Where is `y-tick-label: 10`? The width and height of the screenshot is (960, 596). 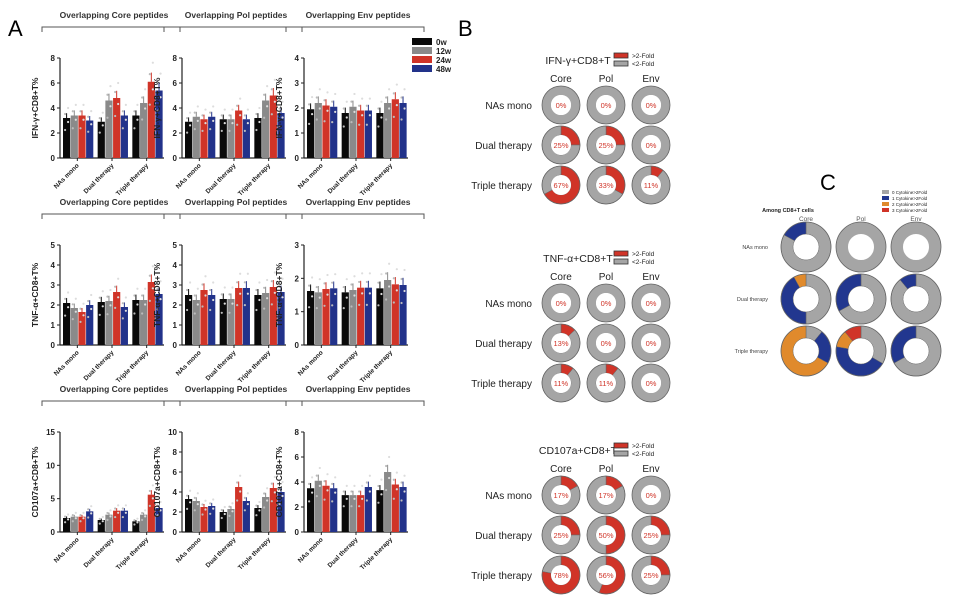 y-tick-label: 10 is located at coordinates (172, 432).